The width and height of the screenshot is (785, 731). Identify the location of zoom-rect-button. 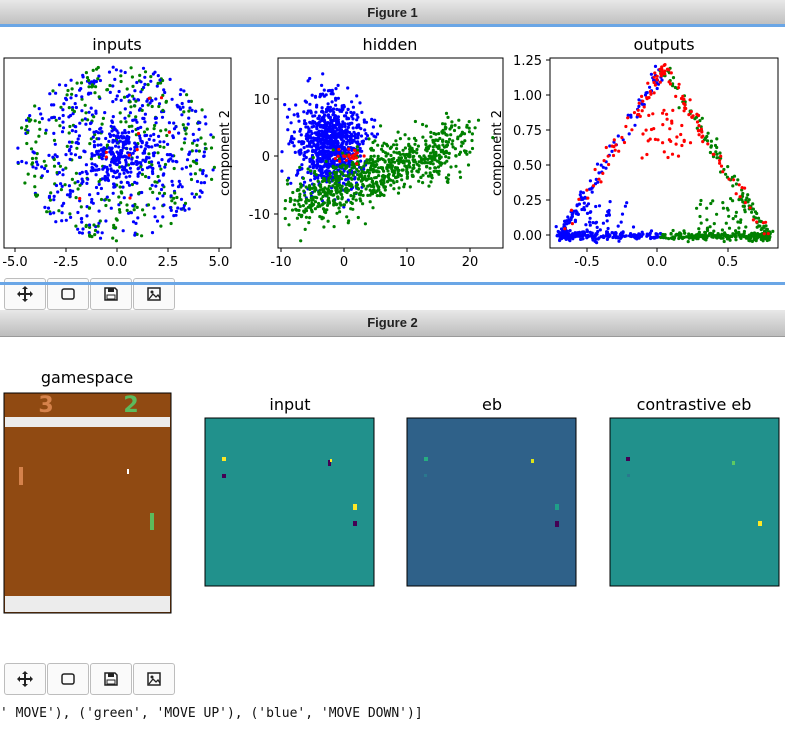
(68, 679).